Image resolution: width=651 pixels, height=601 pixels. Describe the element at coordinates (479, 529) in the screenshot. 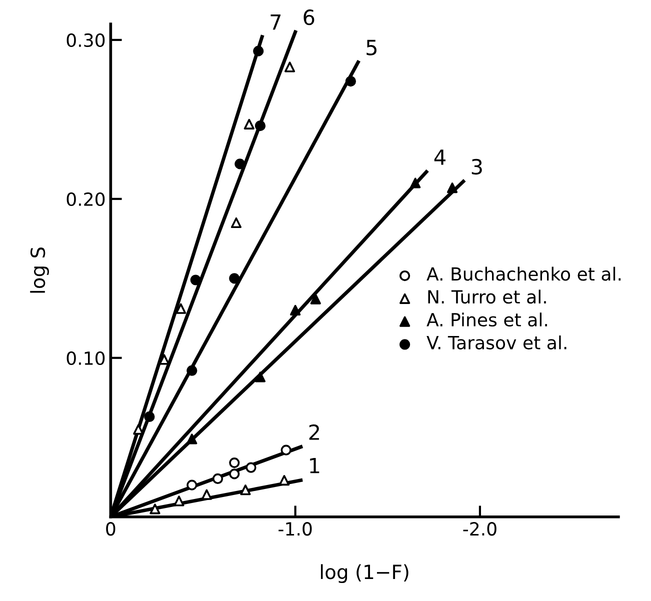

I see `x-tick-label: -2.0` at that location.